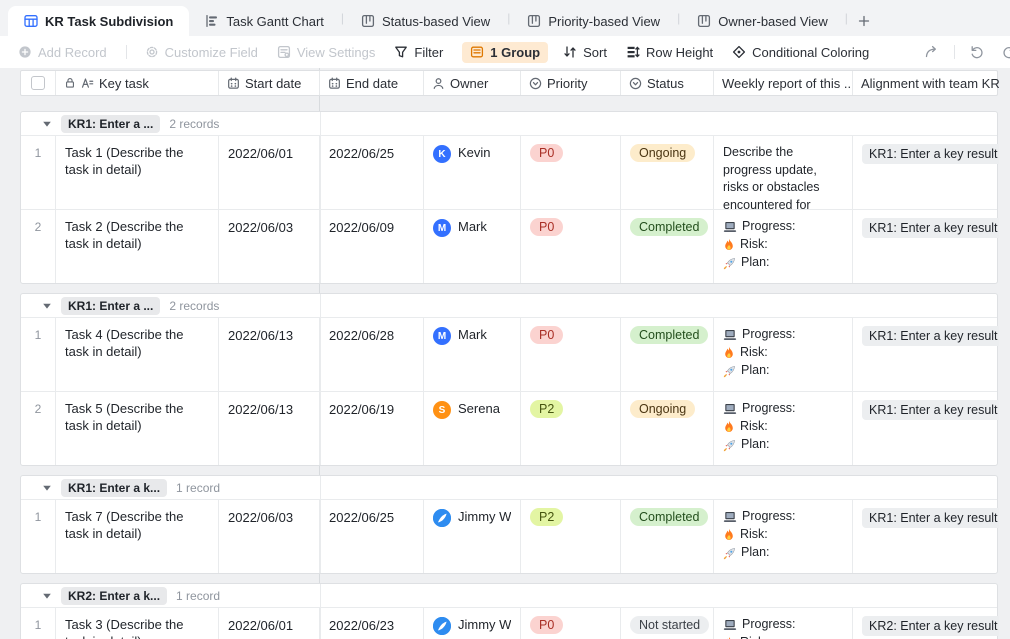  I want to click on start-date-text: 2022/06/13, so click(261, 335).